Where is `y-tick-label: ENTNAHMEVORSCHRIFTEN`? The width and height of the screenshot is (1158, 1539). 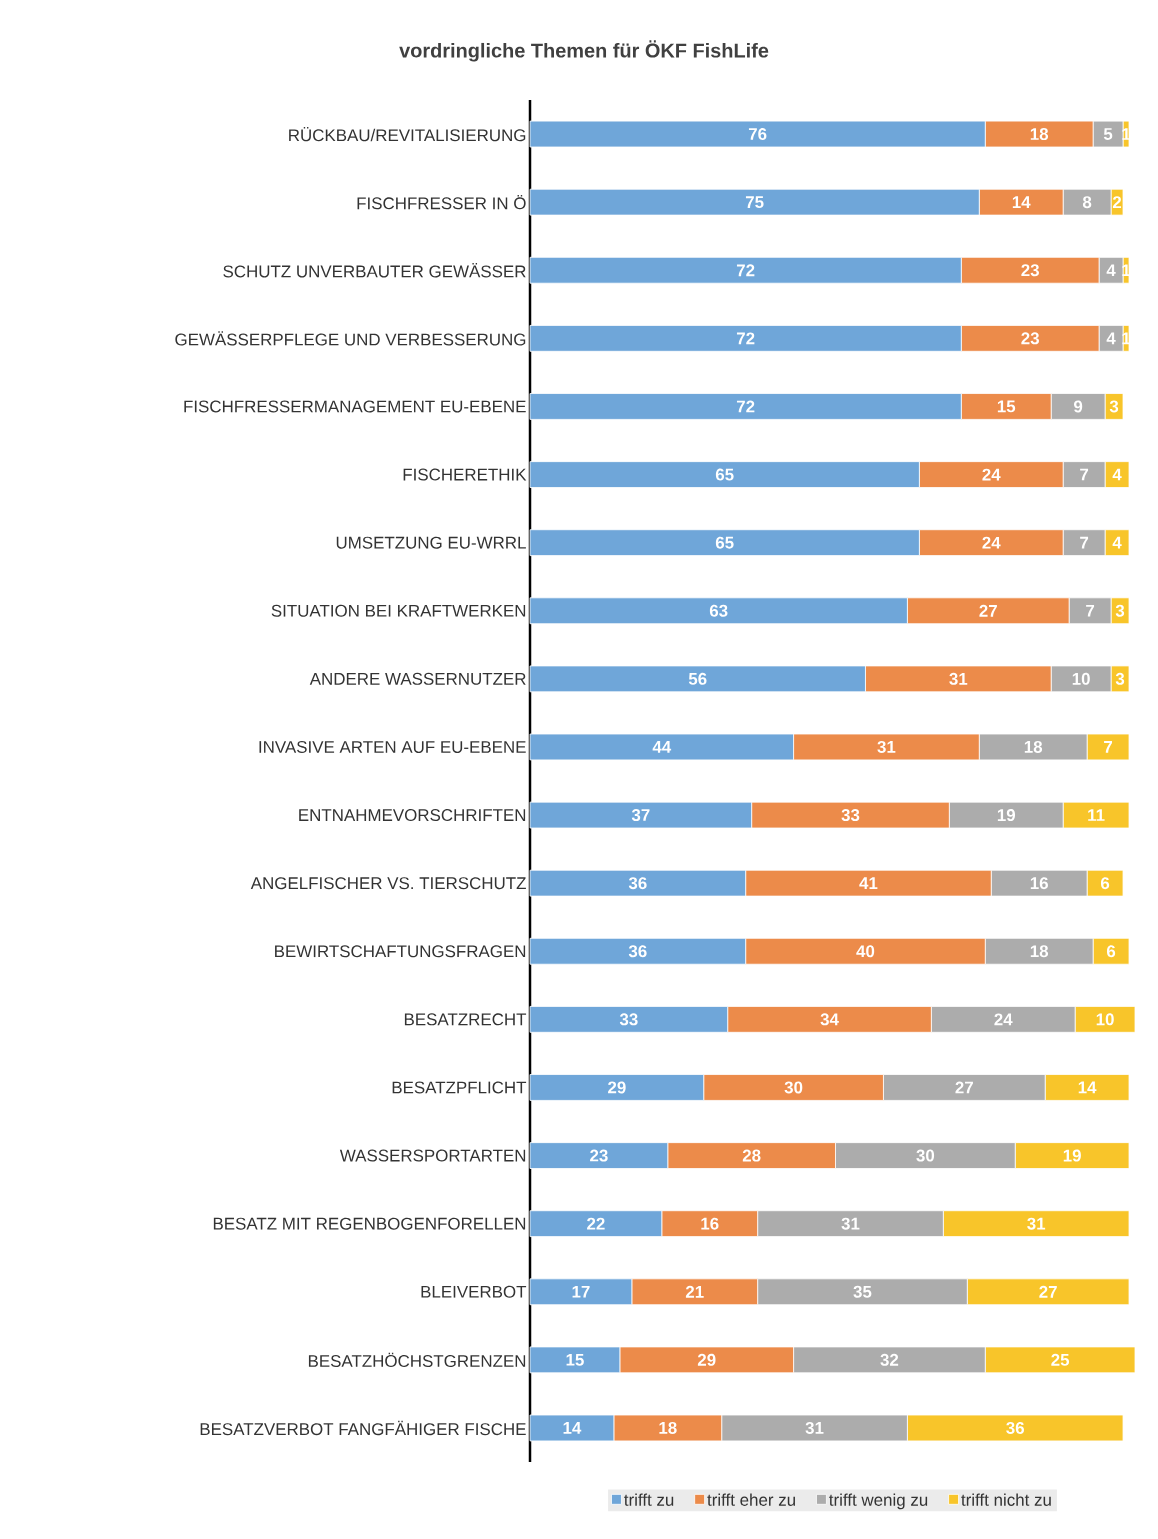
y-tick-label: ENTNAHMEVORSCHRIFTEN is located at coordinates (412, 815).